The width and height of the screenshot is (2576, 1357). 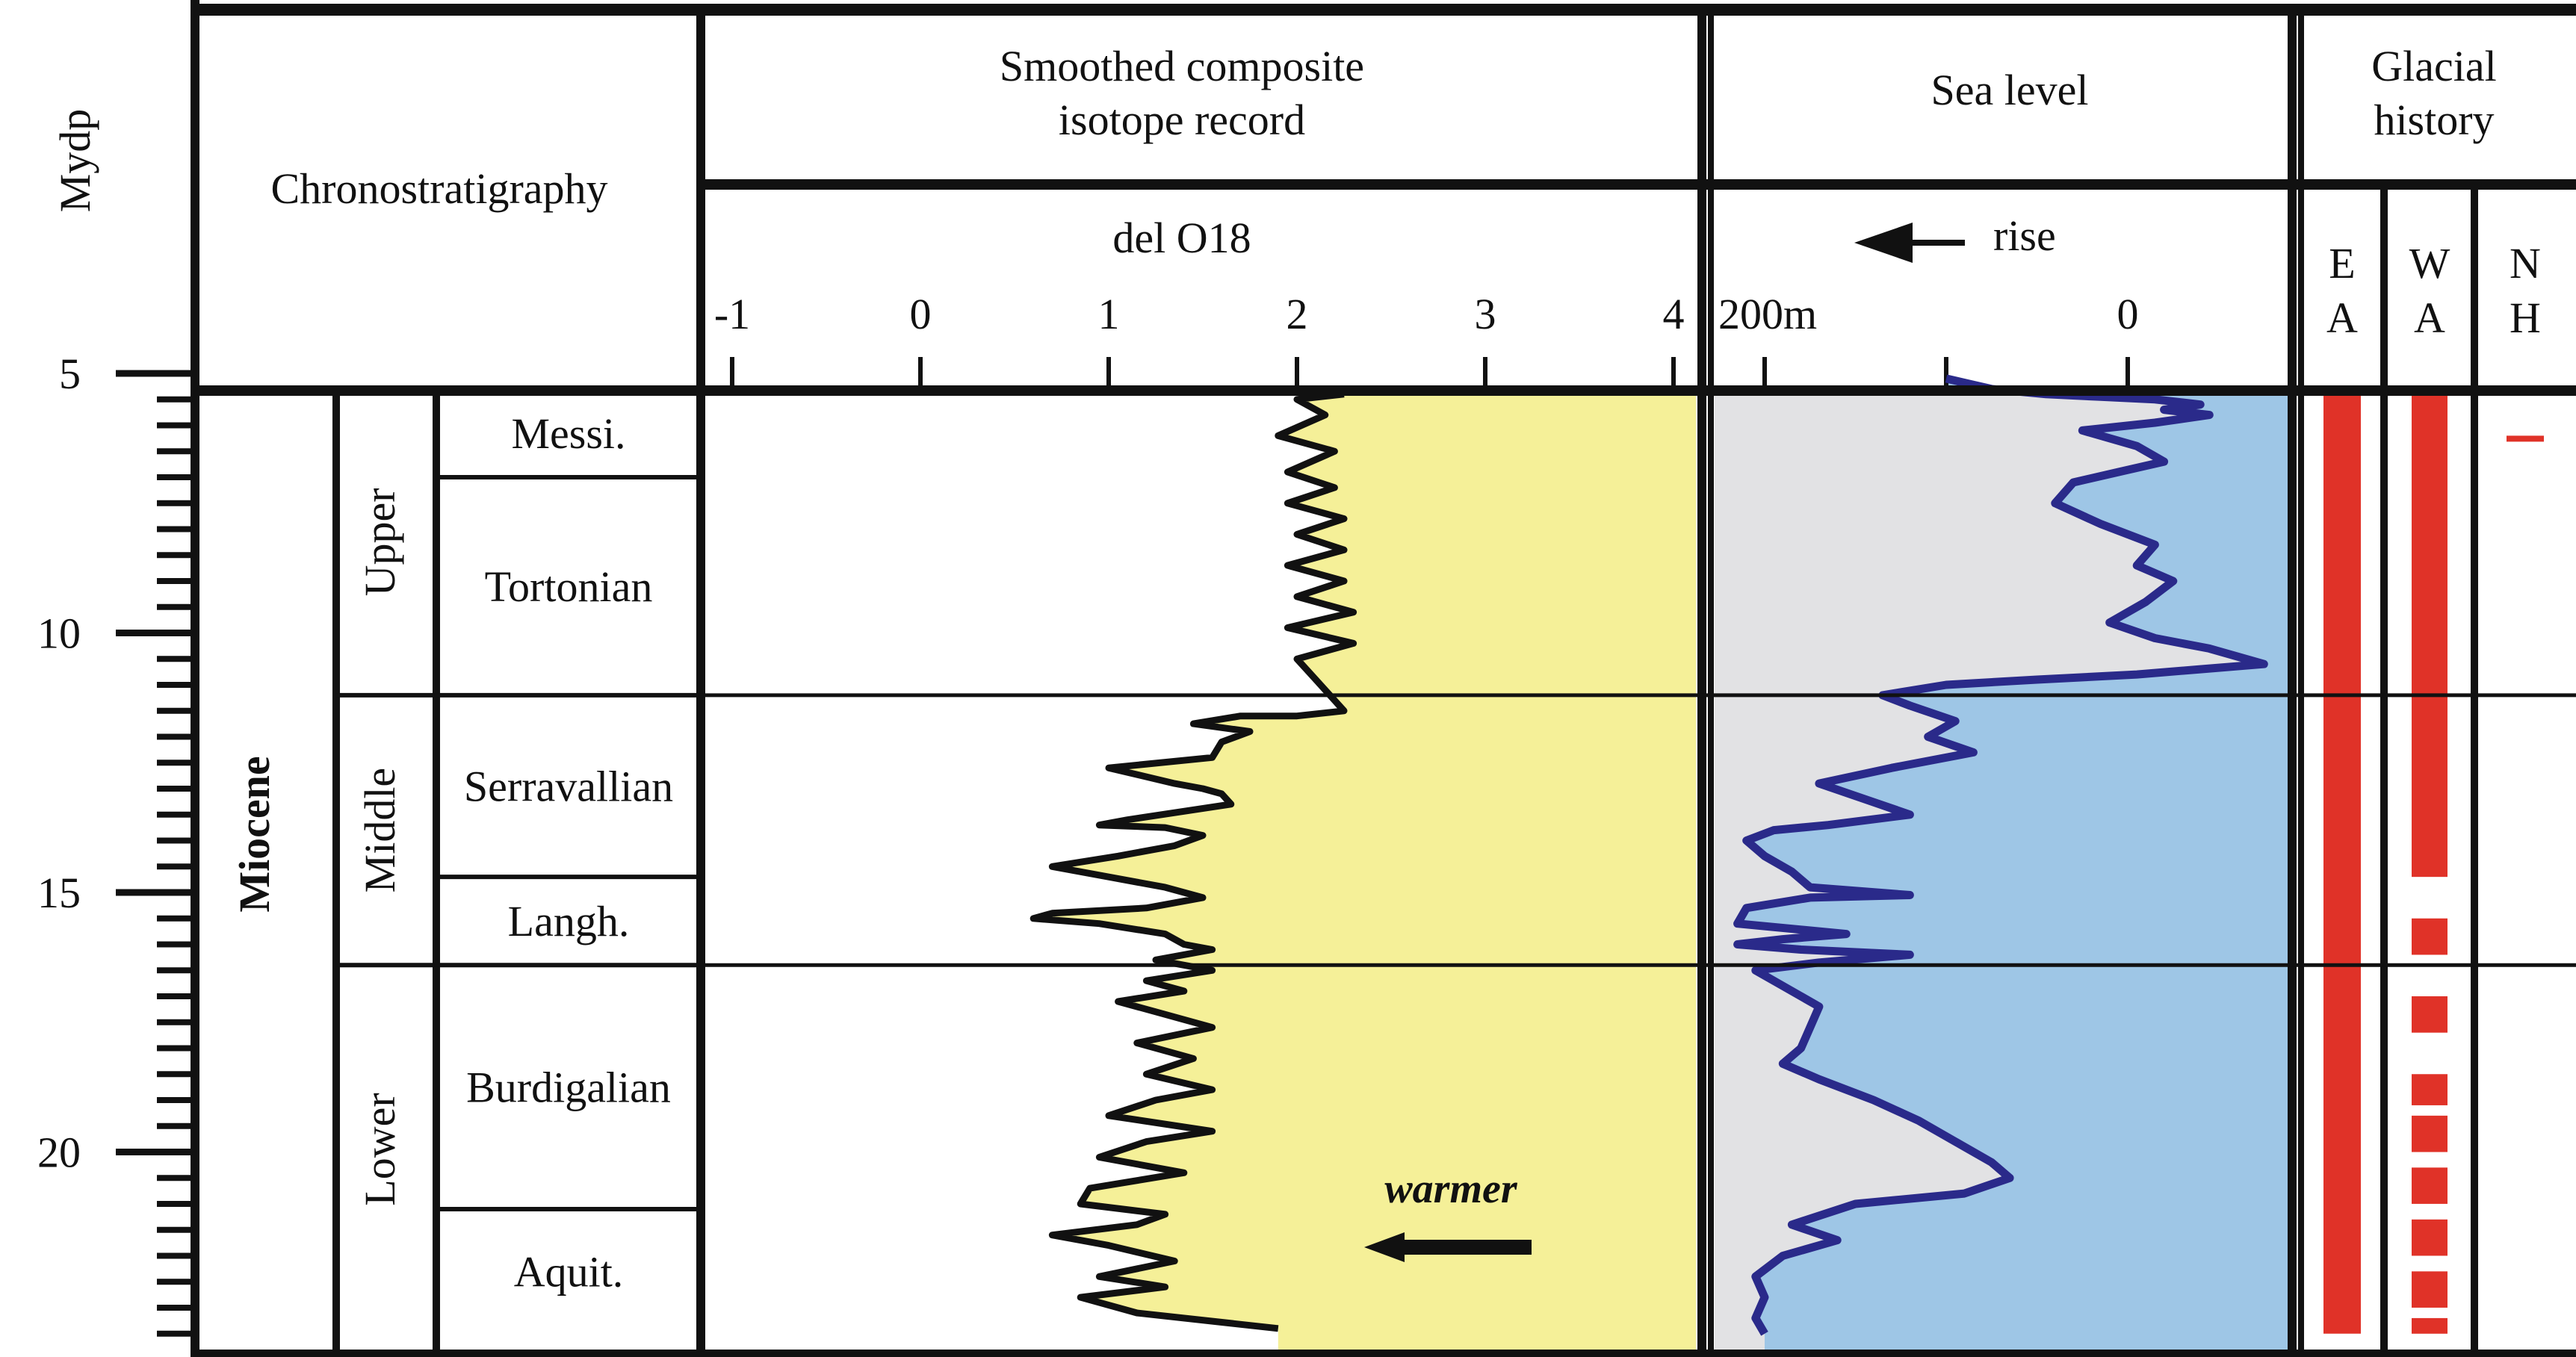 I want to click on isotope-header-line2: isotope record, so click(x=1182, y=120).